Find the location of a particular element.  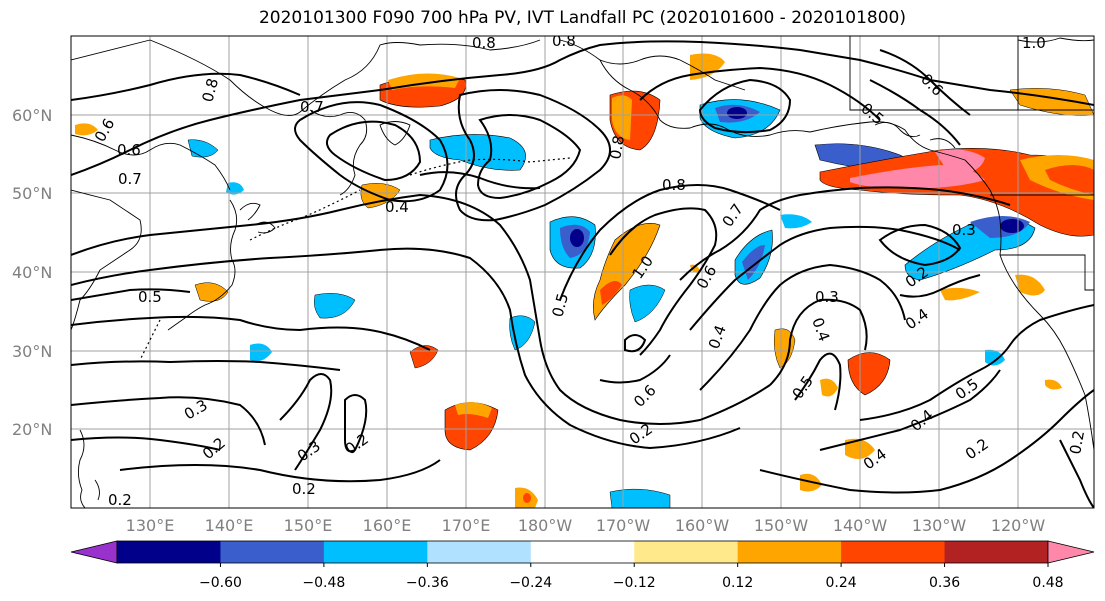

colorbar-tick-label: −0.60 is located at coordinates (220, 583).